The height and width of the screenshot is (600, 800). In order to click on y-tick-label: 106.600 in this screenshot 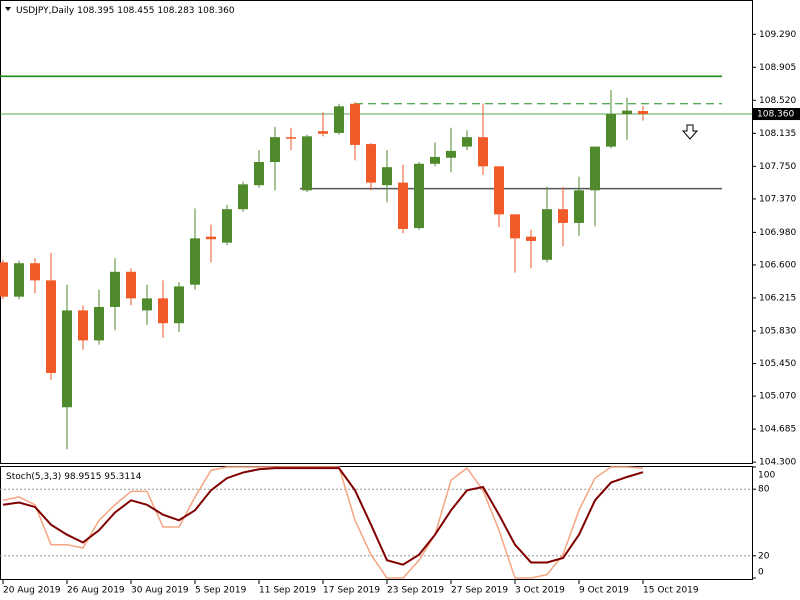, I will do `click(777, 265)`.